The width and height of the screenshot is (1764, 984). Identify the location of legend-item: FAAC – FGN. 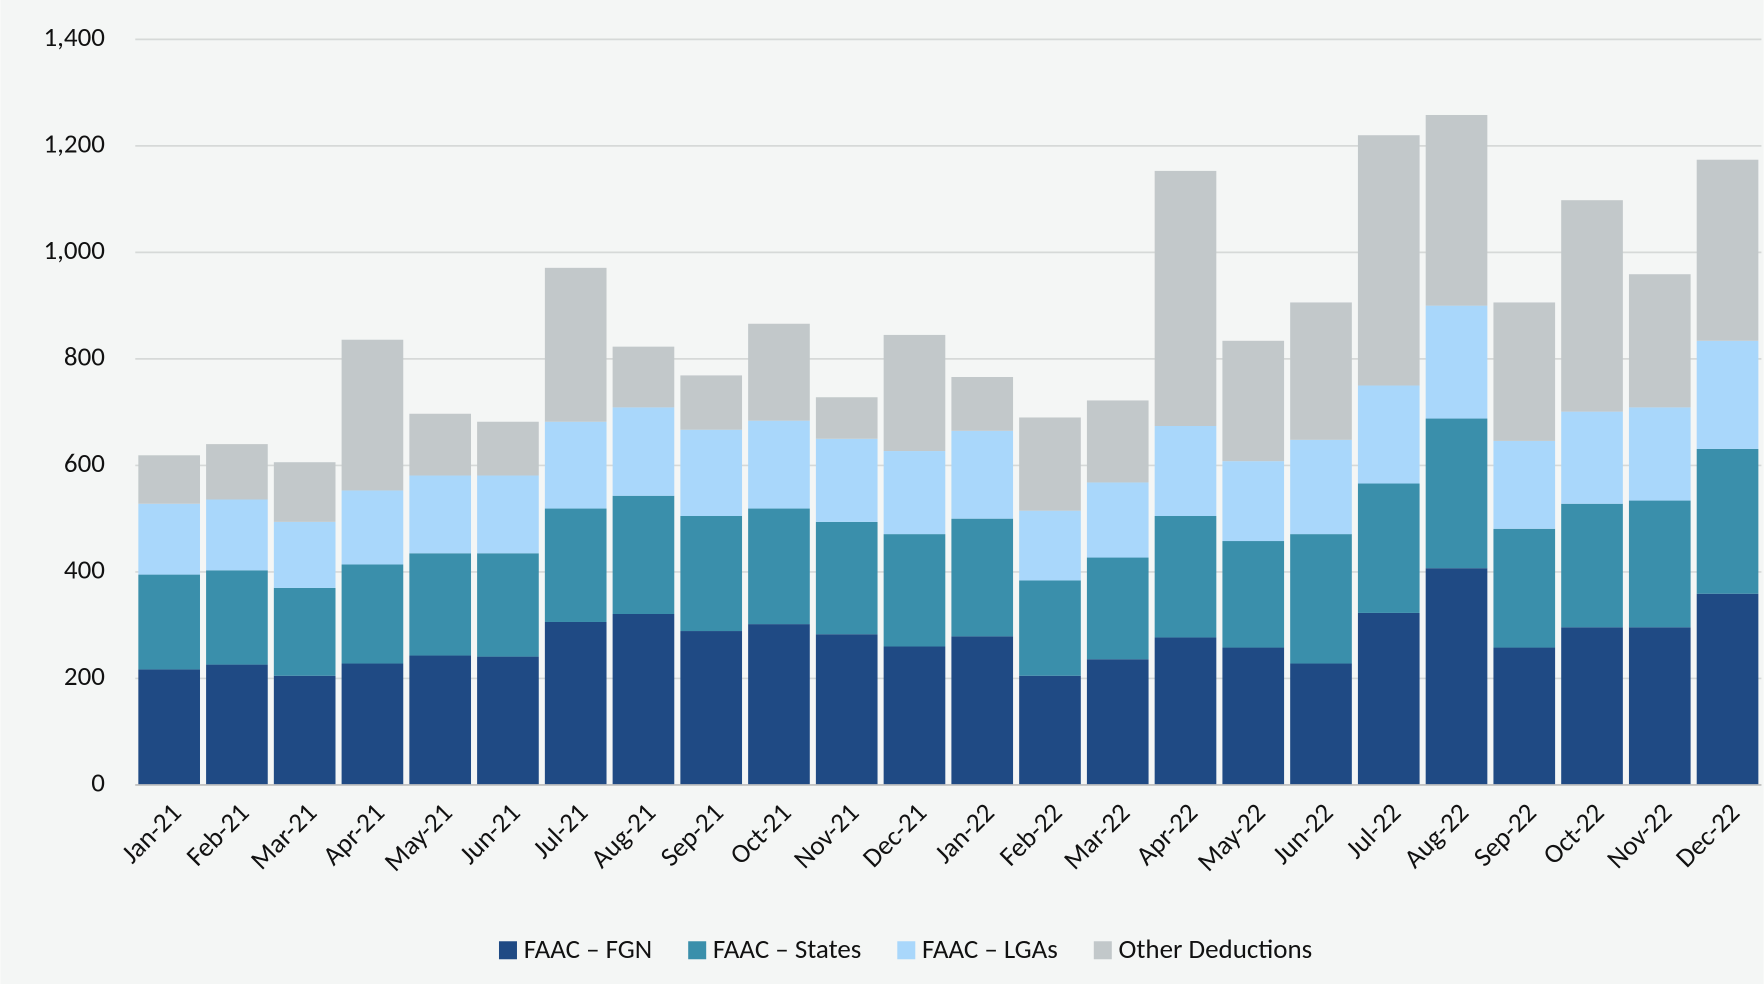
(575, 949).